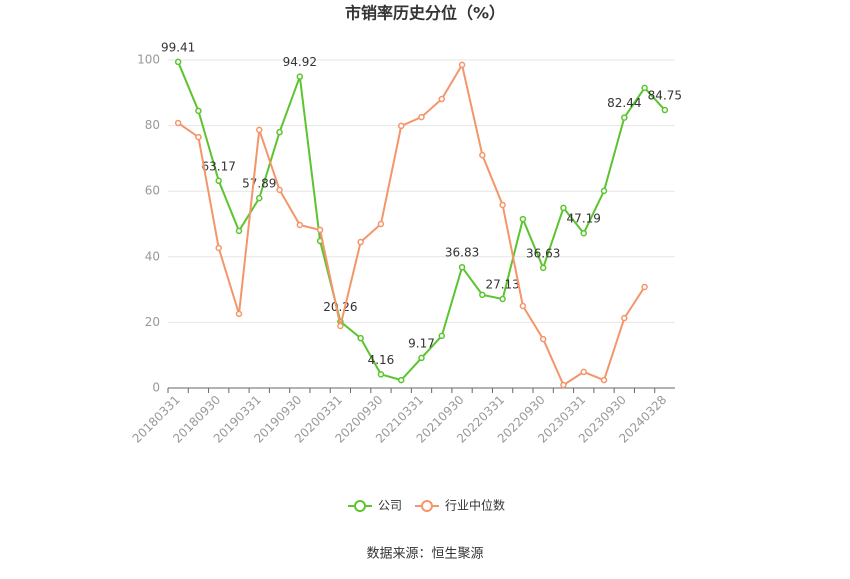 This screenshot has height=579, width=850. I want to click on chart-title: 市销率历史分位（%）, so click(425, 13).